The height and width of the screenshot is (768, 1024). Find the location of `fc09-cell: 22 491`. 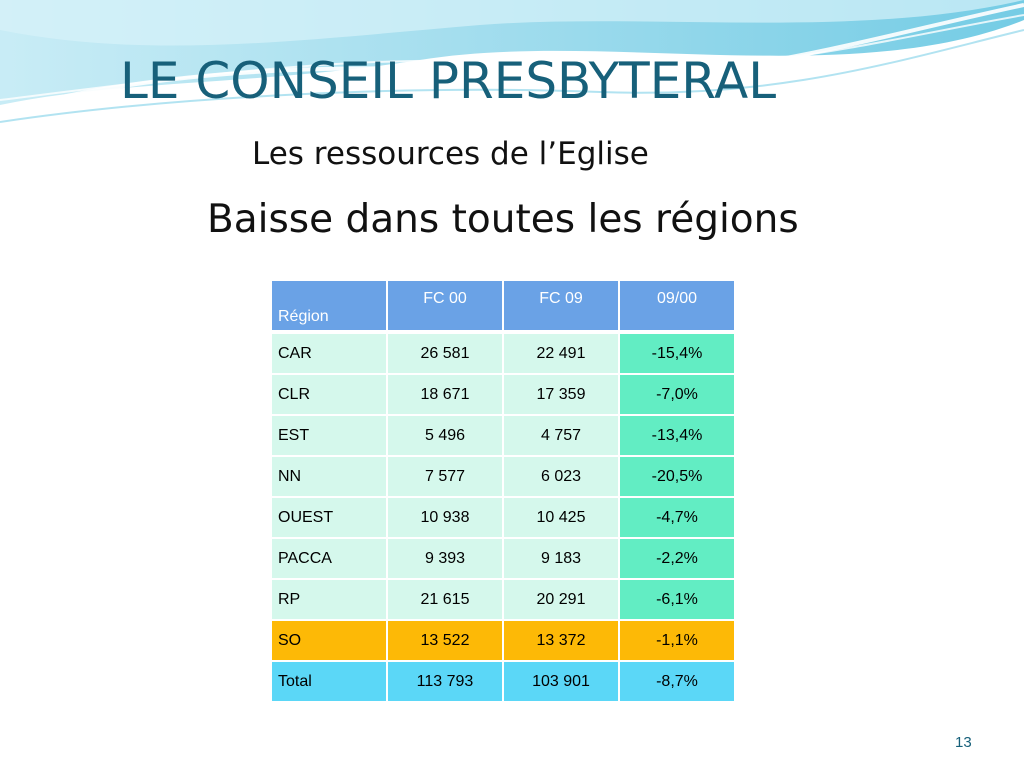

fc09-cell: 22 491 is located at coordinates (561, 353).